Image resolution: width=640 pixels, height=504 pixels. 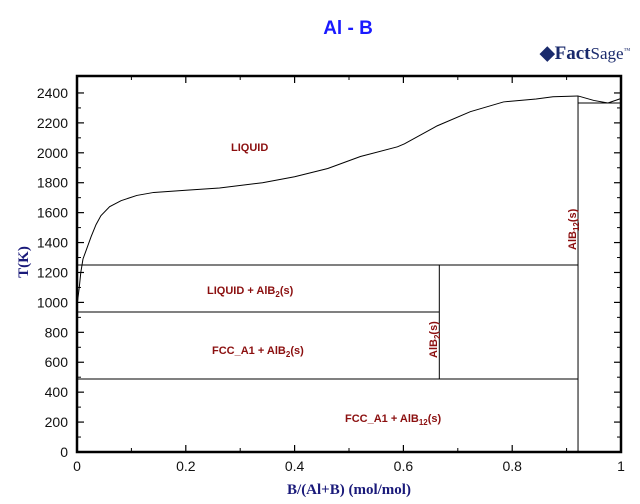 What do you see at coordinates (512, 466) in the screenshot?
I see `x-tick-label: 0.8` at bounding box center [512, 466].